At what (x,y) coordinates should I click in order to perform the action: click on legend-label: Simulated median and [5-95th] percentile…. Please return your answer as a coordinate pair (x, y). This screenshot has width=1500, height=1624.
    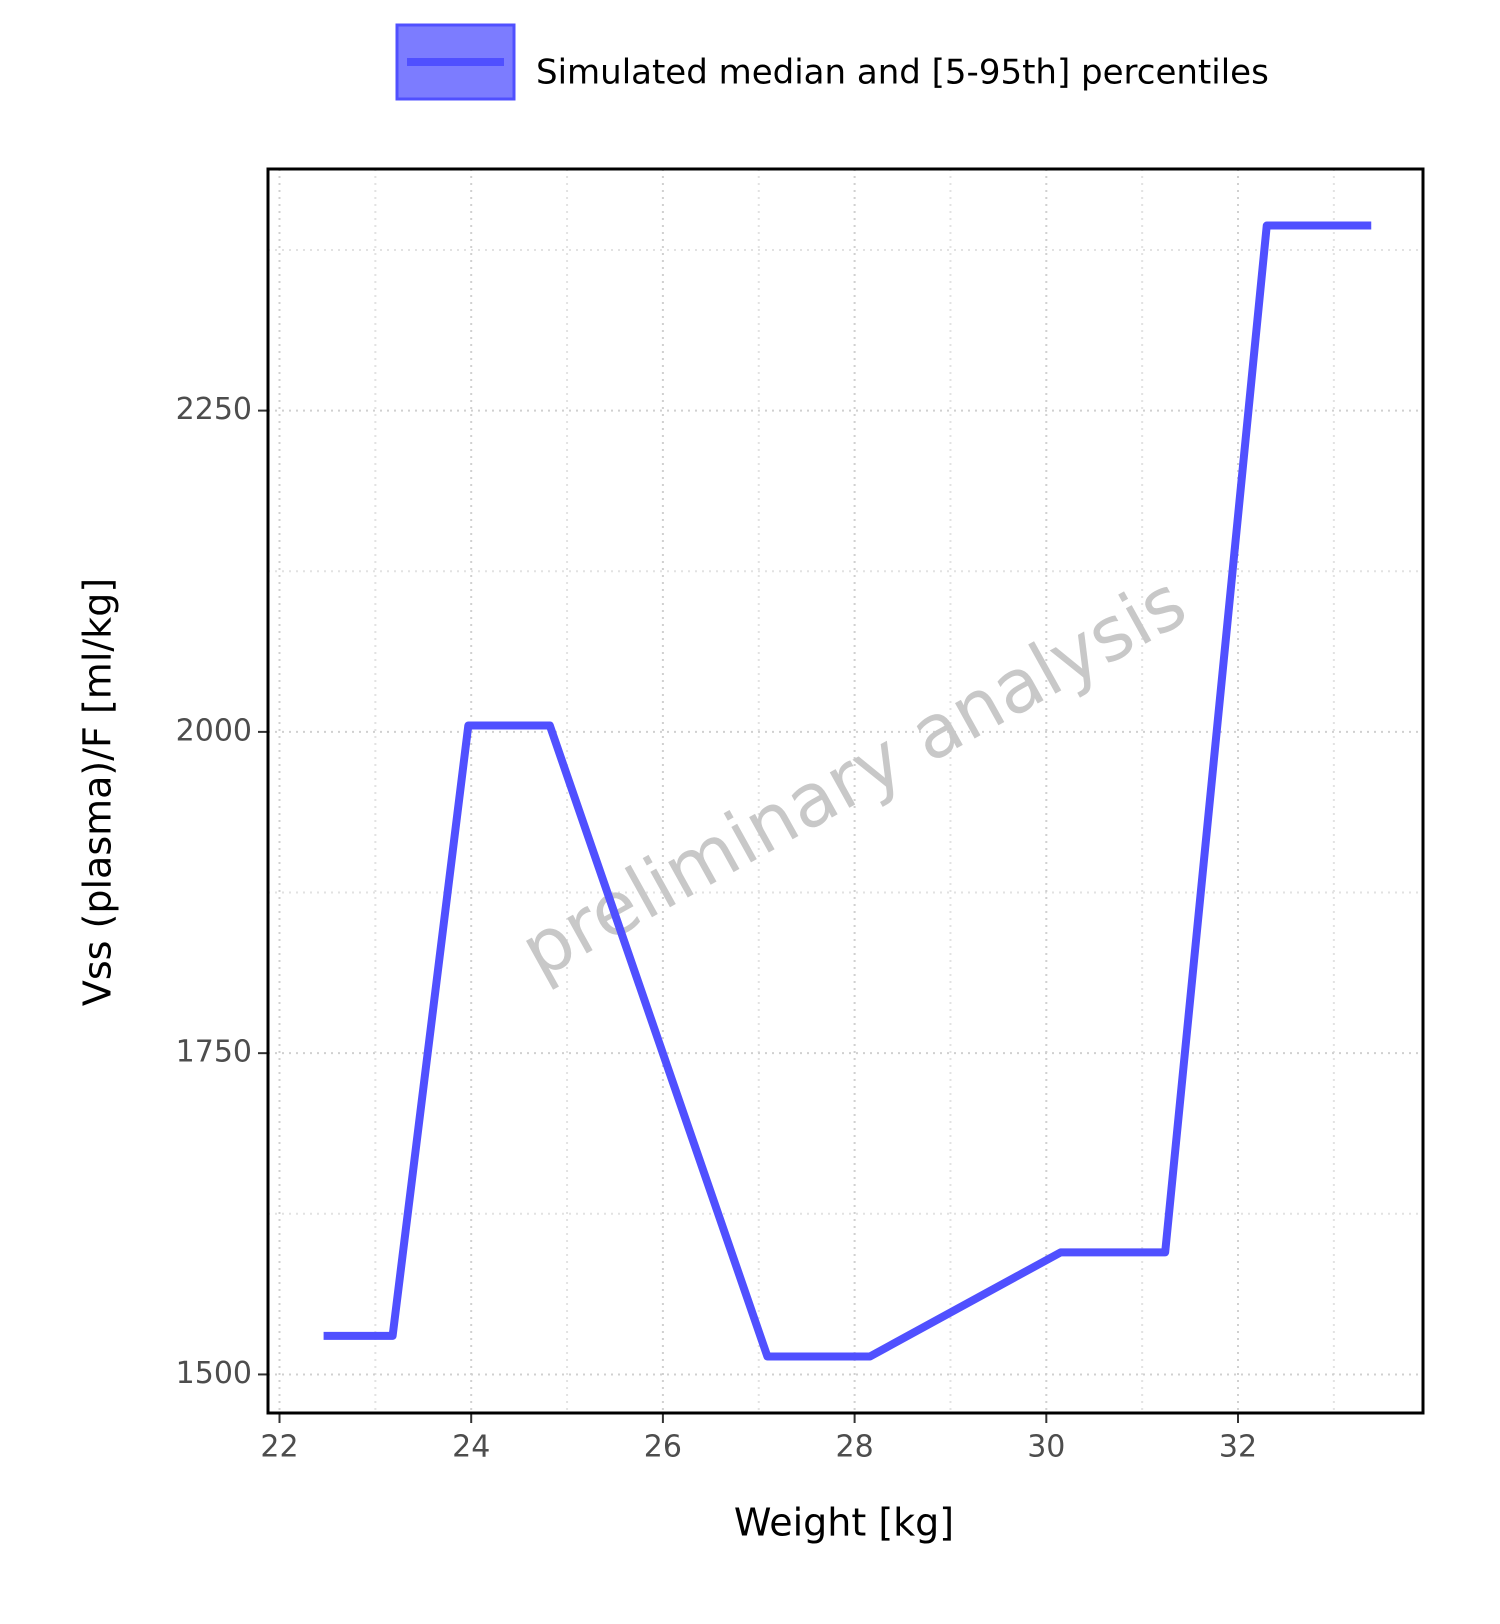
    Looking at the image, I should click on (902, 73).